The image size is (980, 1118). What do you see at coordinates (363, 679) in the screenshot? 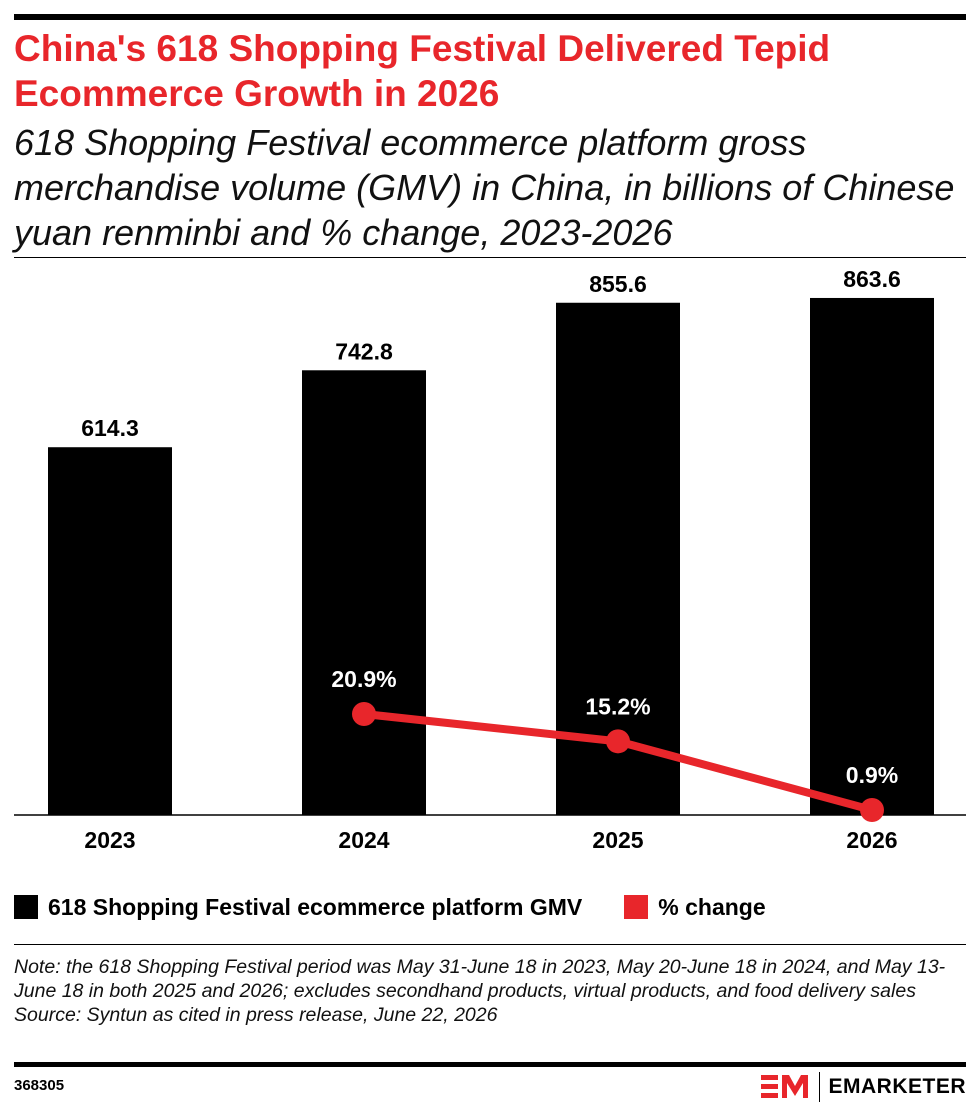
I see `percent-label-2024: 20.9%` at bounding box center [363, 679].